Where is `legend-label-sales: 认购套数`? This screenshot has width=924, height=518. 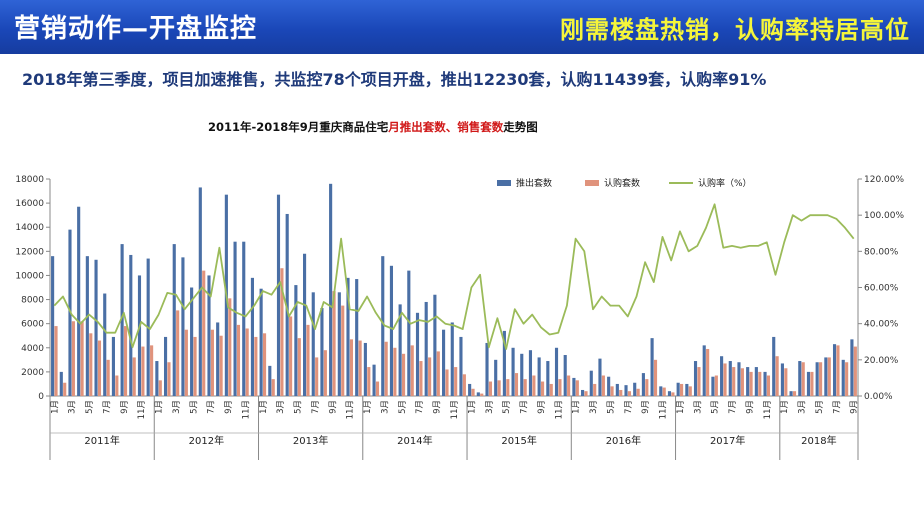 legend-label-sales: 认购套数 is located at coordinates (622, 183).